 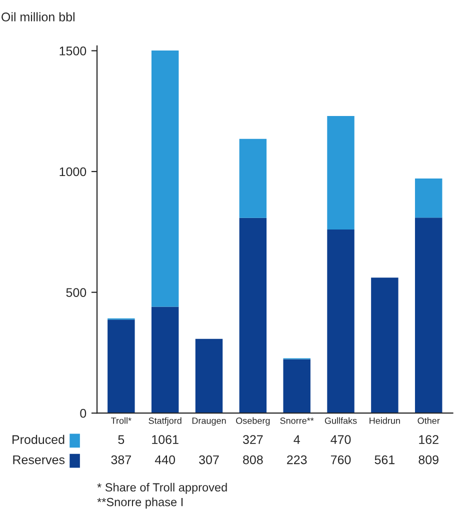 I want to click on data-label: 760, so click(x=340, y=459).